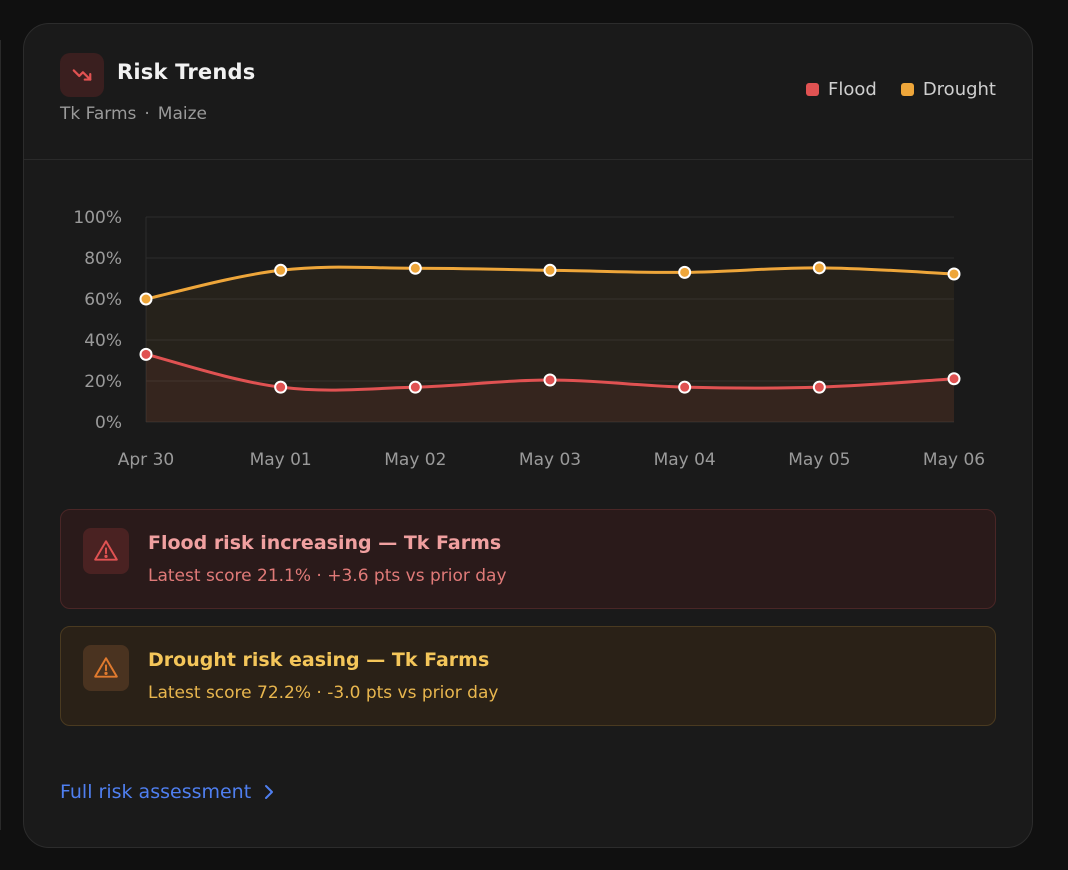 The image size is (1068, 870). Describe the element at coordinates (103, 341) in the screenshot. I see `y-tick-label: 40%` at that location.